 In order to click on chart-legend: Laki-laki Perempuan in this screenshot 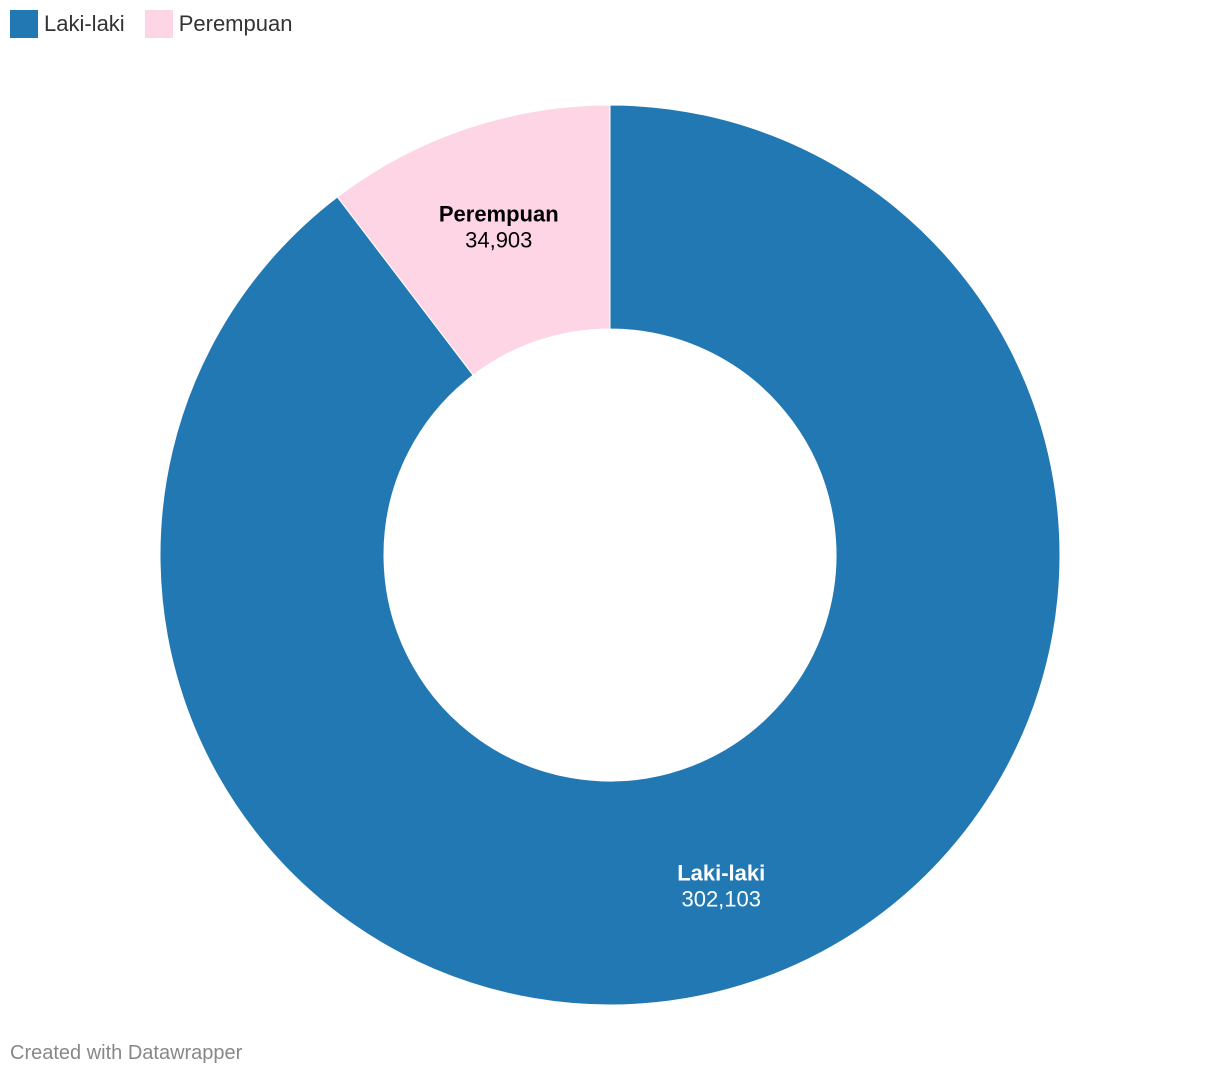, I will do `click(151, 24)`.